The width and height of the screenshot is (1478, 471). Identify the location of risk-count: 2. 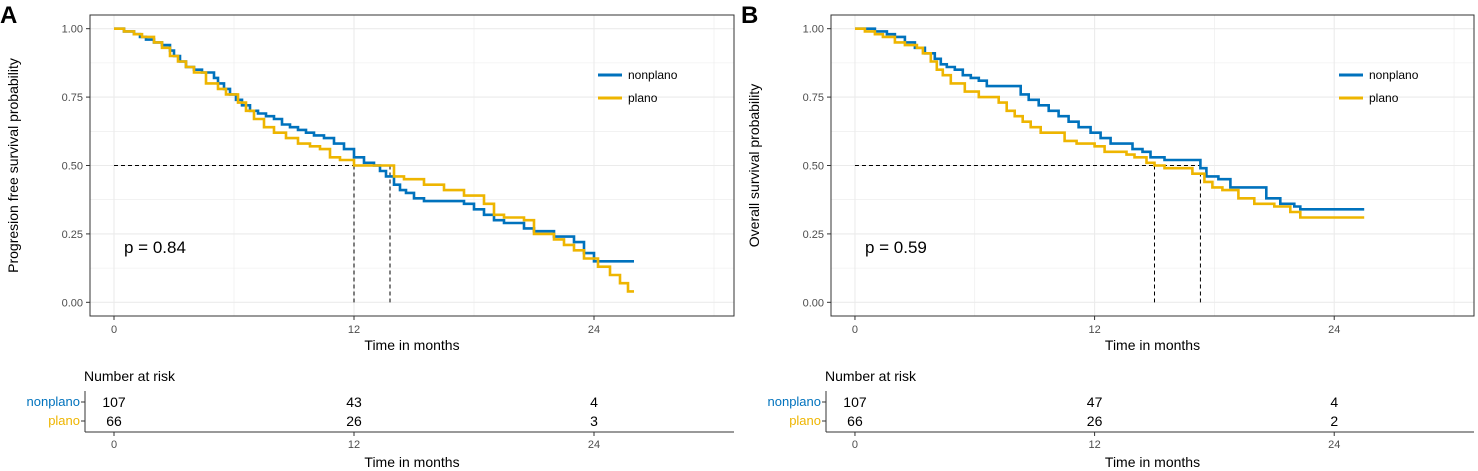
(1334, 421).